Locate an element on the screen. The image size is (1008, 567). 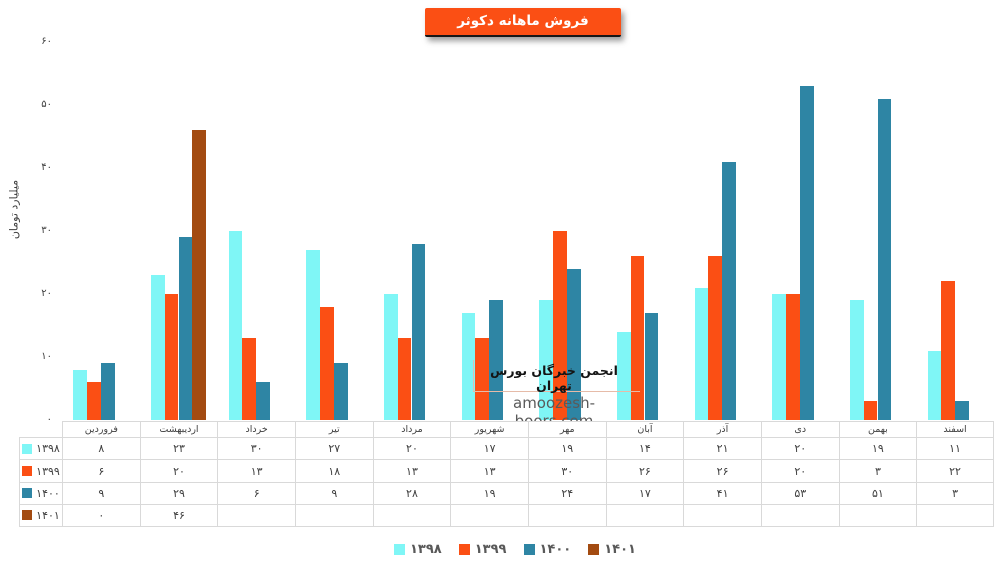
year-row-header: ۱۳۹۹ is located at coordinates (40, 470).